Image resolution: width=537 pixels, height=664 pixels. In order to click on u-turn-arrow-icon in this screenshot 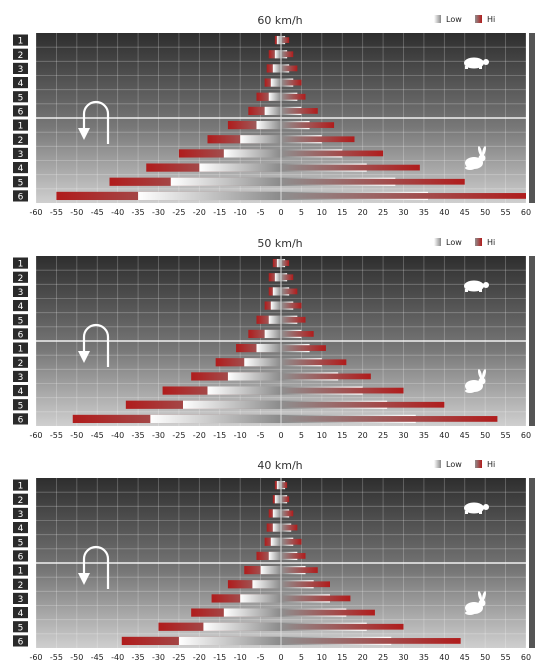, I will do `click(94, 122)`.